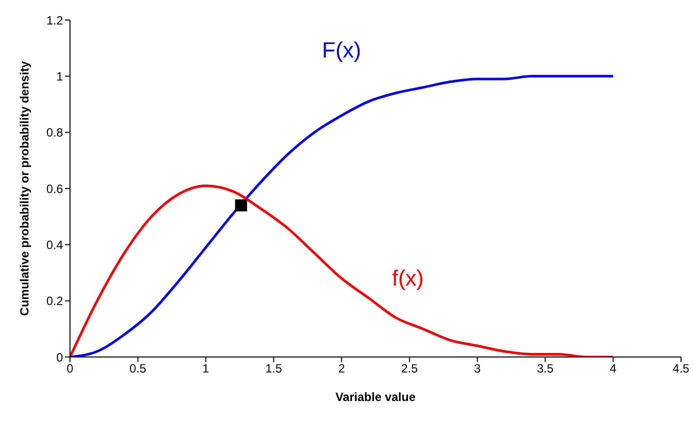 Image resolution: width=699 pixels, height=423 pixels. Describe the element at coordinates (206, 369) in the screenshot. I see `x-tick-label: 1` at that location.